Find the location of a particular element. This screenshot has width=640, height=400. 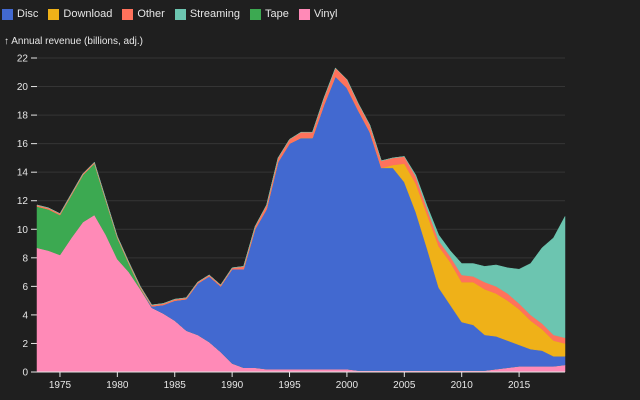

legend-label-disc: Disc is located at coordinates (28, 14).